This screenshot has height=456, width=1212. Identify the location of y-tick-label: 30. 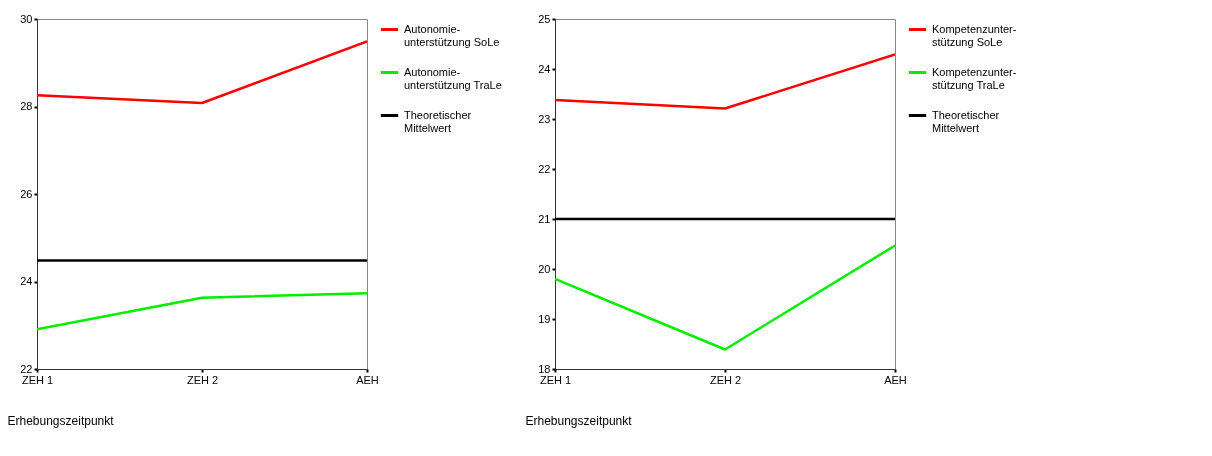
(26, 18).